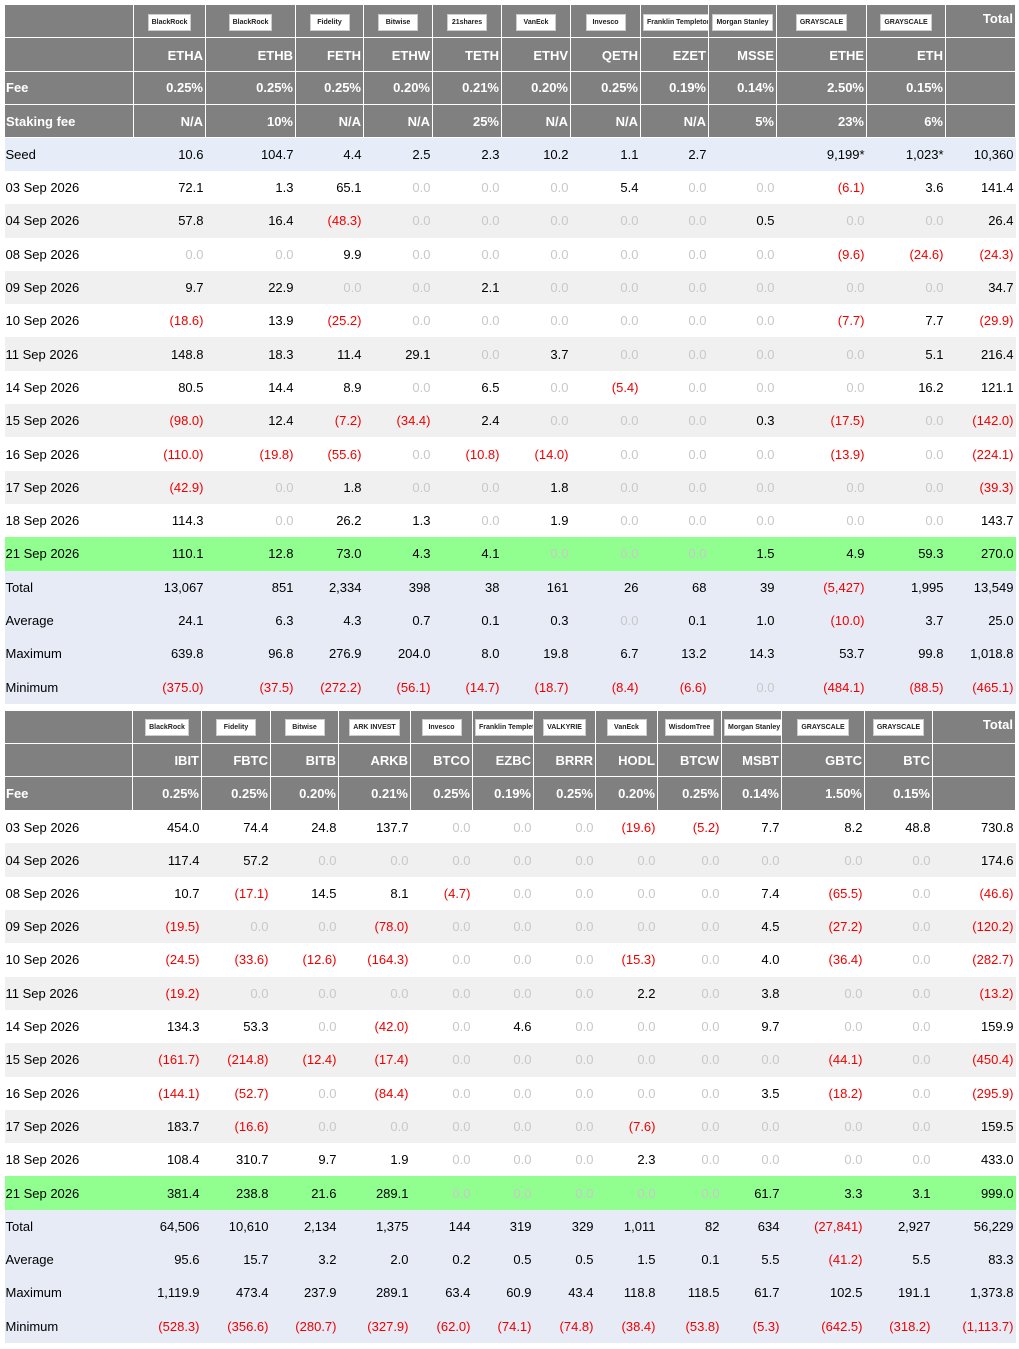 This screenshot has width=1019, height=1349. What do you see at coordinates (69, 487) in the screenshot?
I see `row-label: 17 Sep 2026` at bounding box center [69, 487].